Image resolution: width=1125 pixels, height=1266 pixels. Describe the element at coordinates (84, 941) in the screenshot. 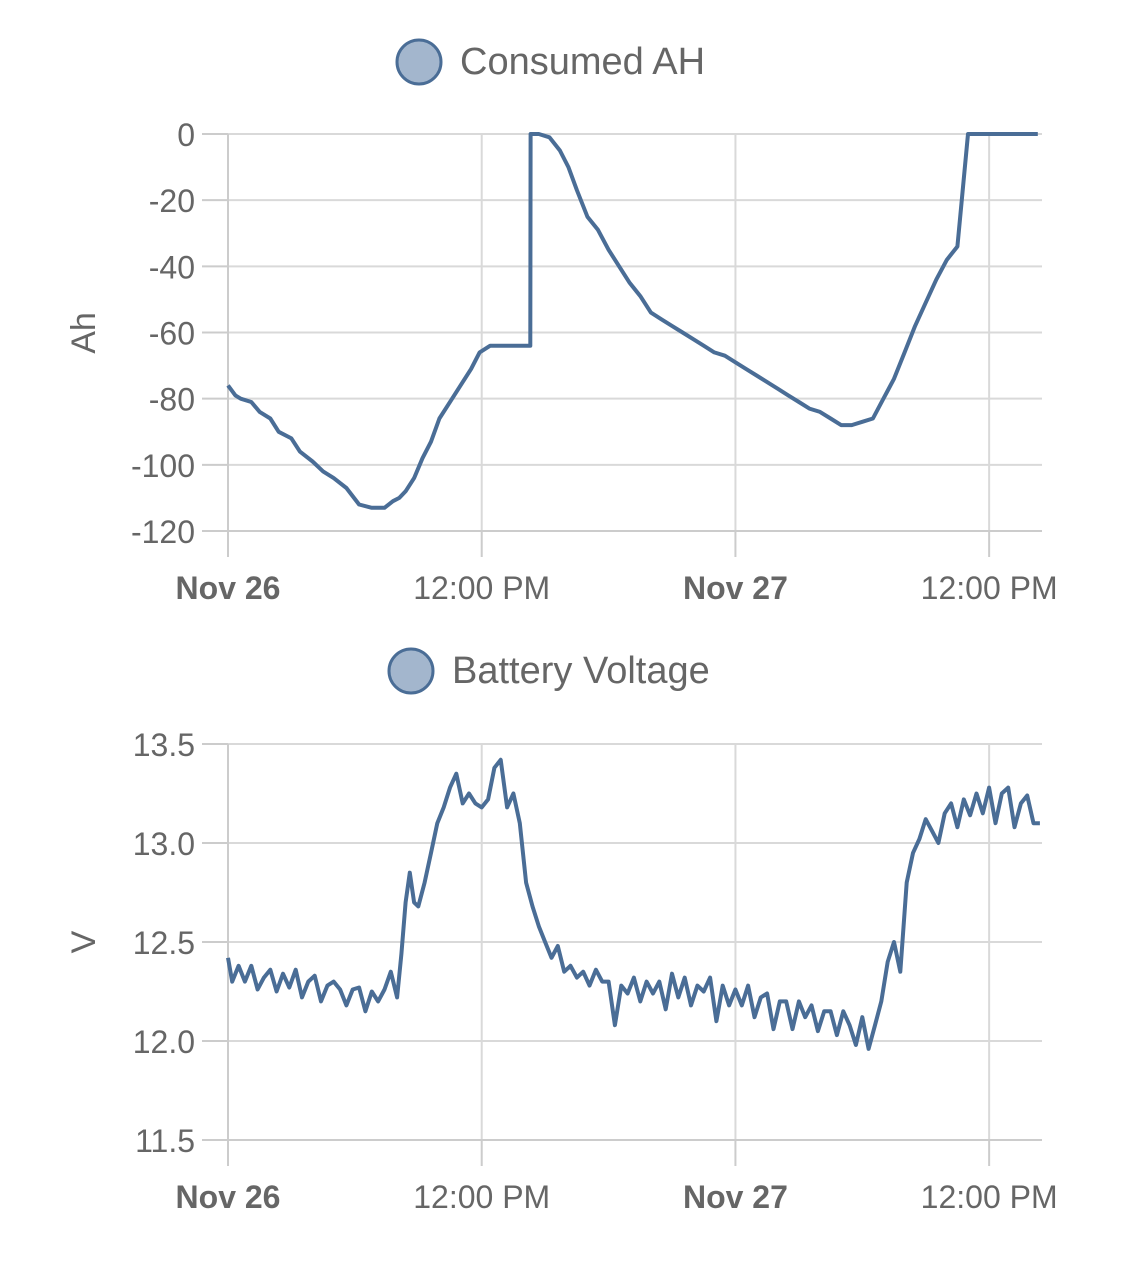

I see `y-axis-label: V` at that location.